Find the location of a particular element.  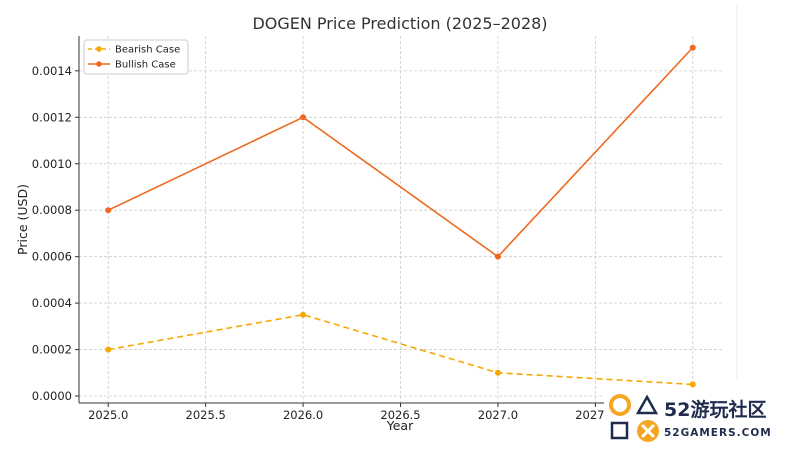

x-tick-label: 2026.5 is located at coordinates (400, 415).